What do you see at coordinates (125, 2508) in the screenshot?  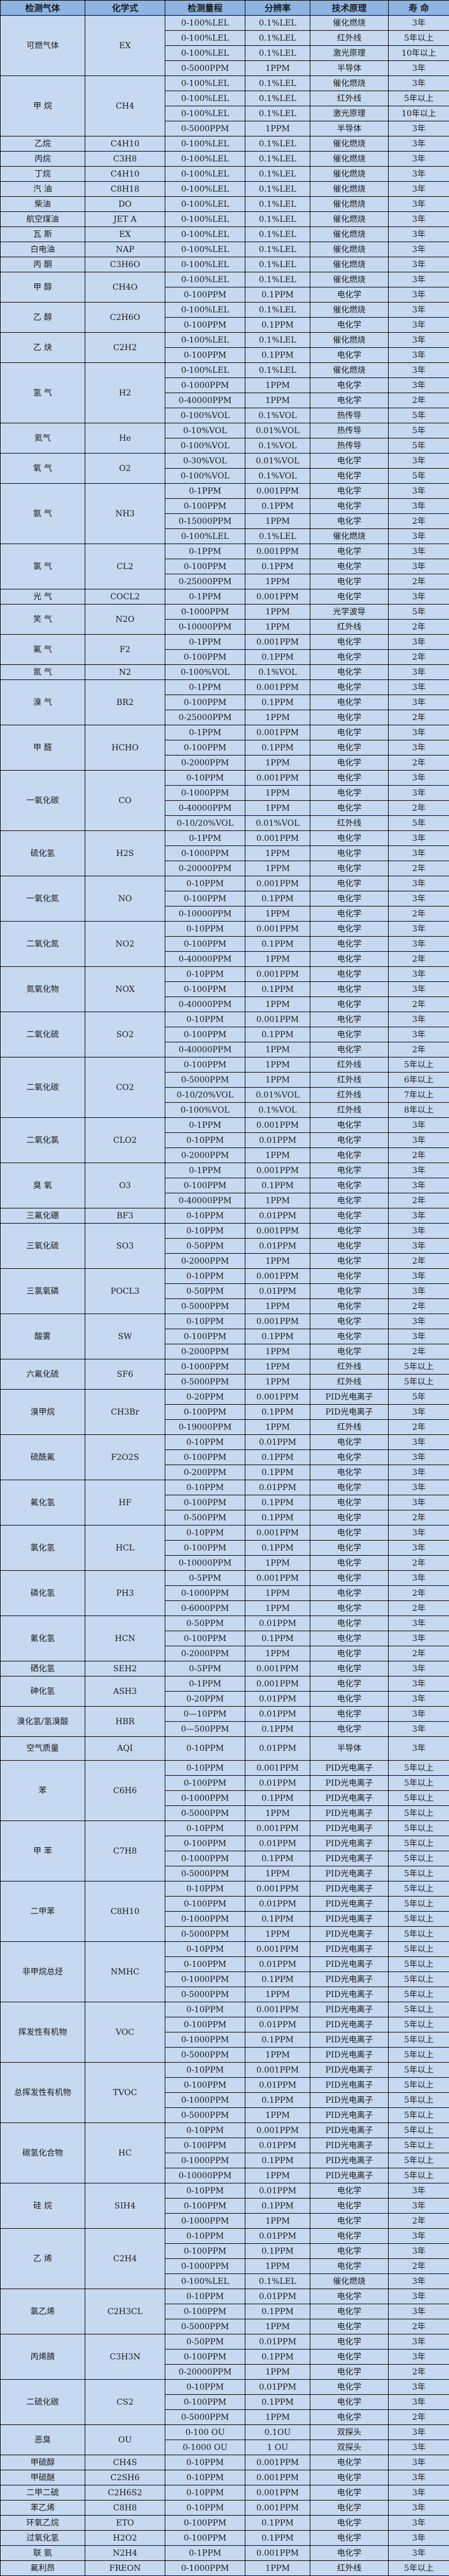 I see `formula-cell: C8H8` at bounding box center [125, 2508].